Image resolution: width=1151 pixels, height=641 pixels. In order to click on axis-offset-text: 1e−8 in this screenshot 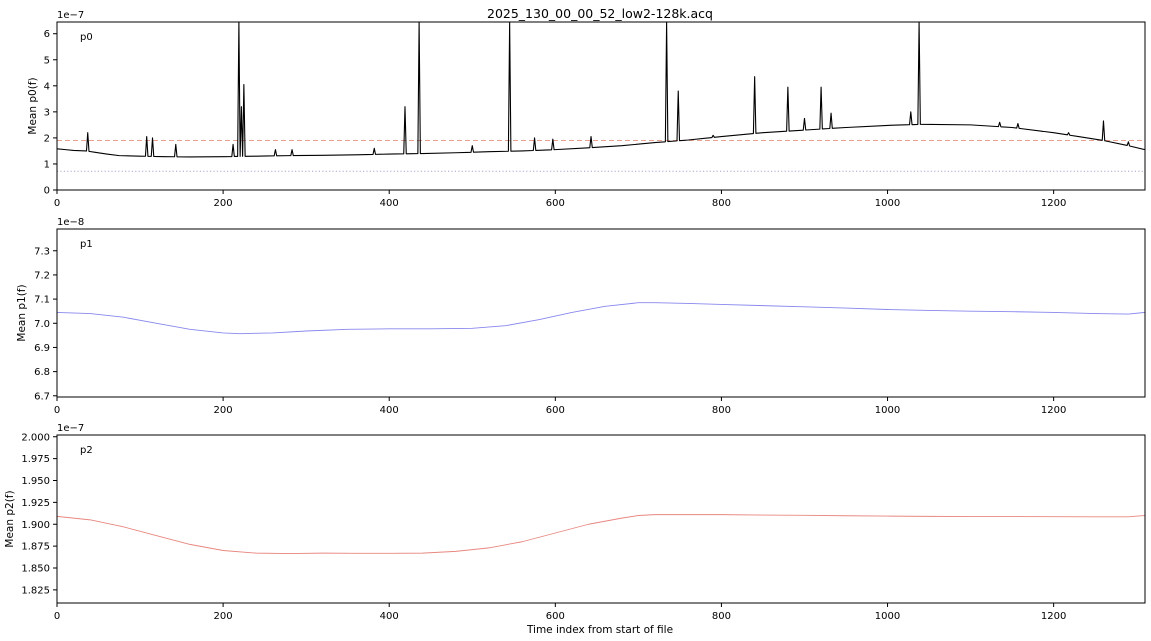, I will do `click(70, 222)`.